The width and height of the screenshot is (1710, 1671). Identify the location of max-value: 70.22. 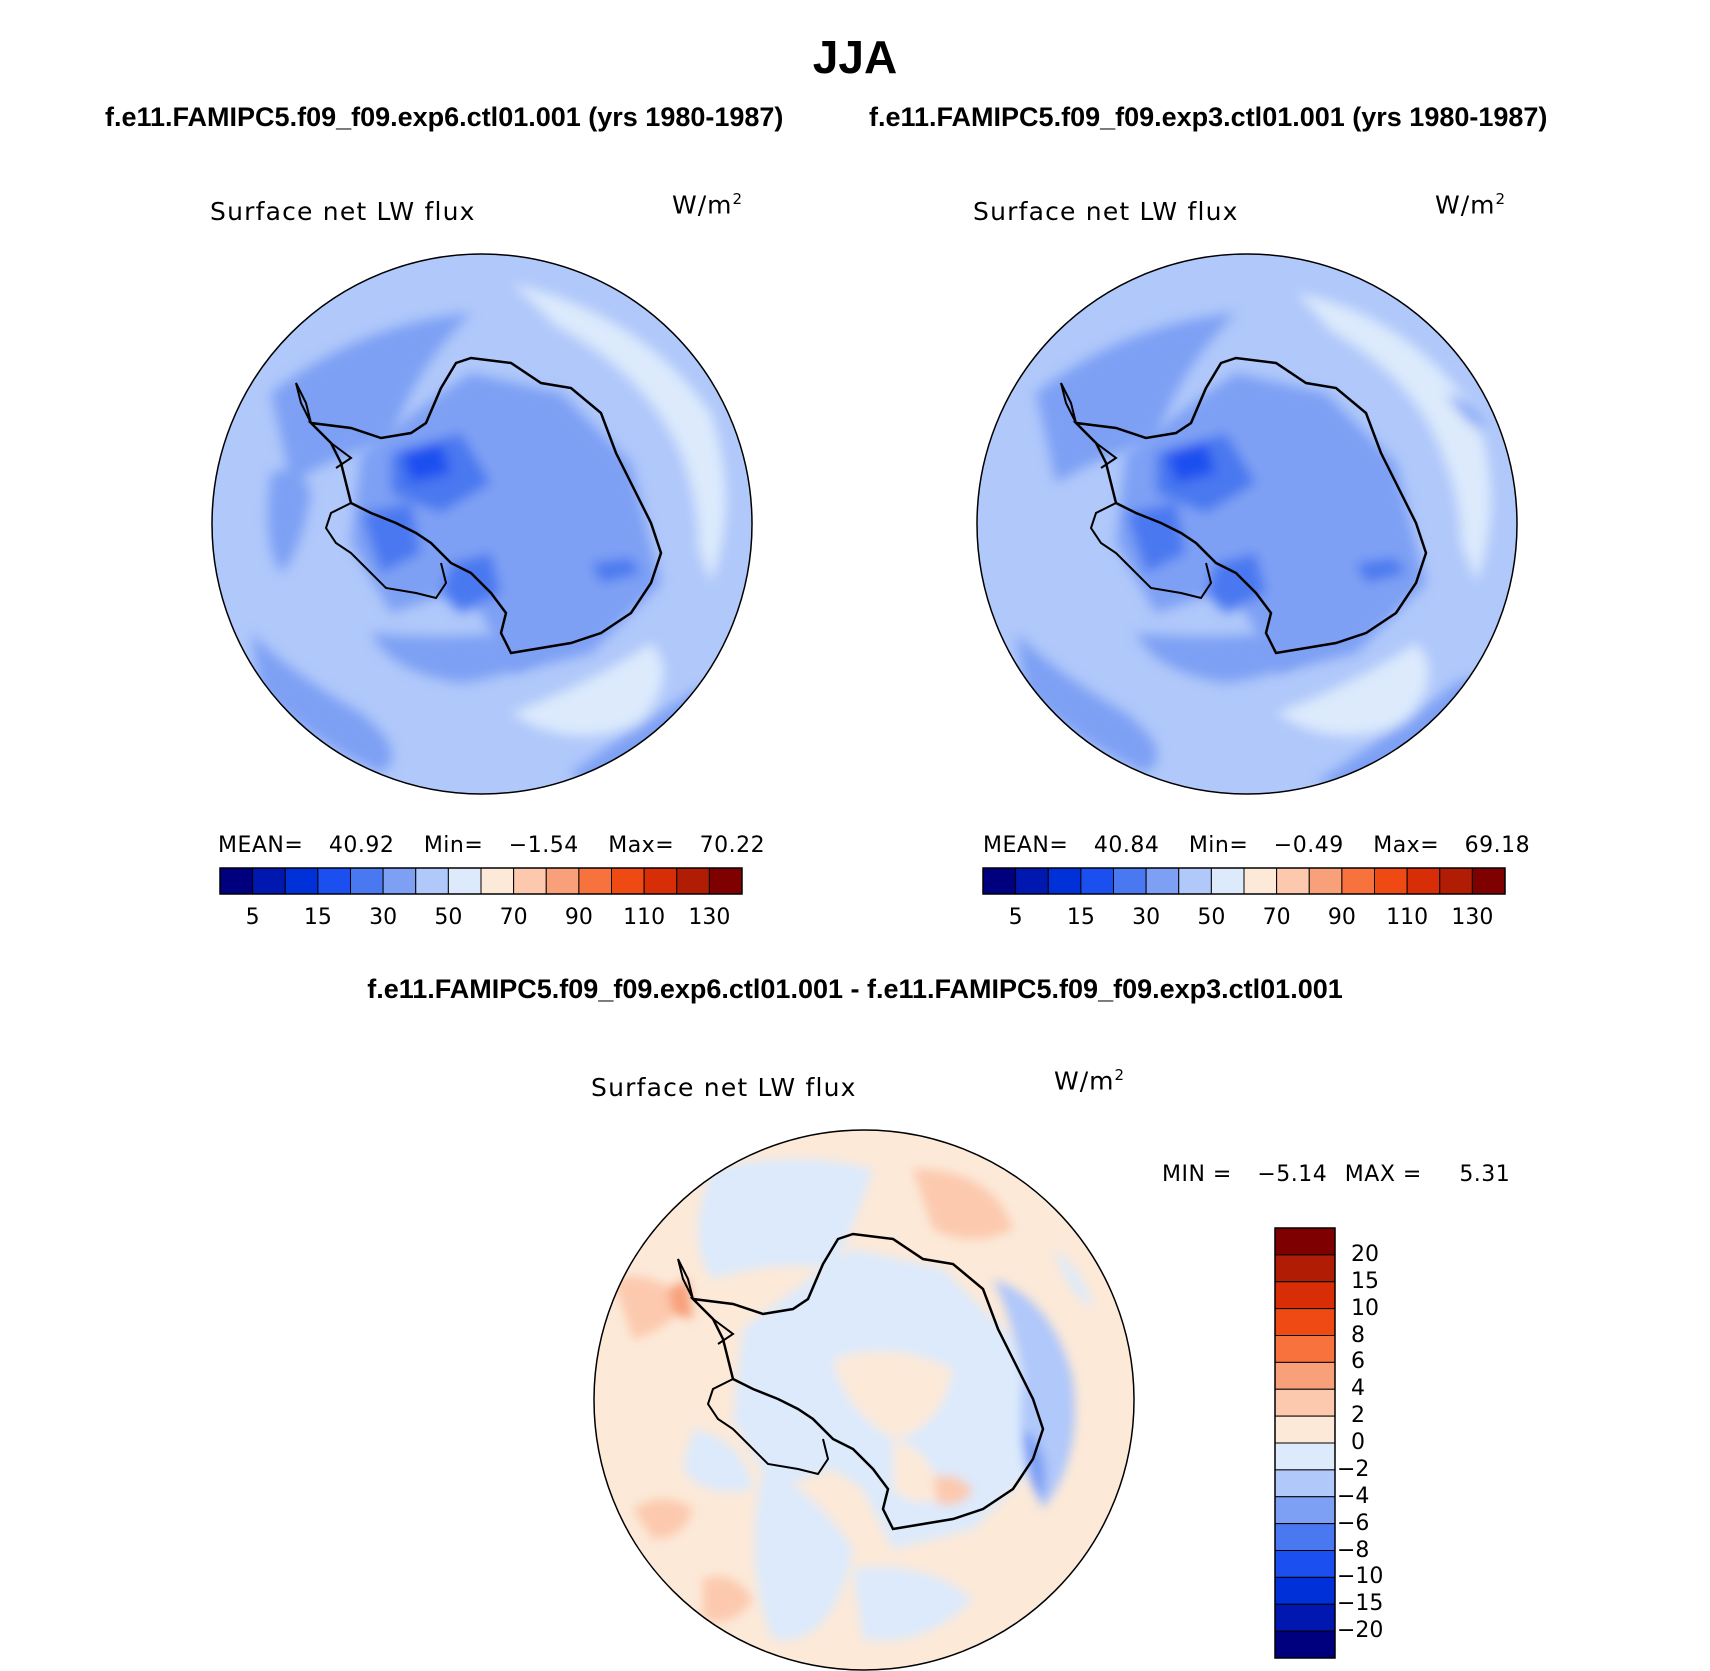
(732, 845).